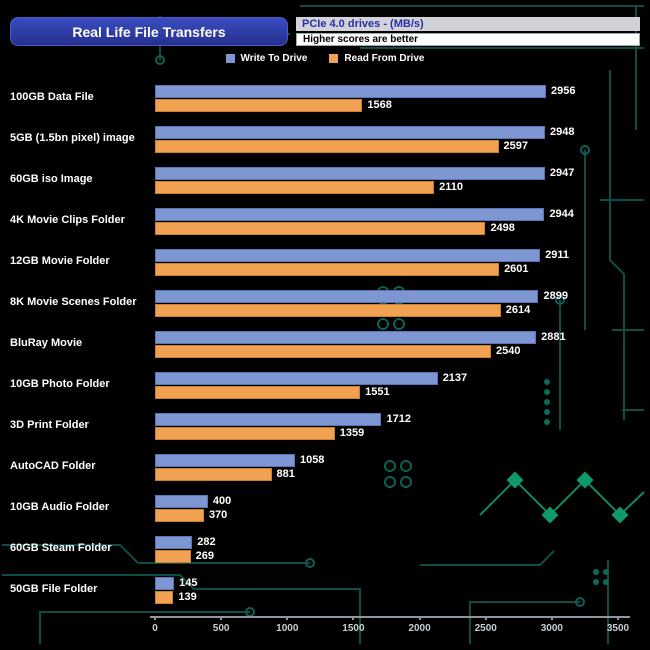 The image size is (650, 650). What do you see at coordinates (455, 378) in the screenshot?
I see `value-label: 2137` at bounding box center [455, 378].